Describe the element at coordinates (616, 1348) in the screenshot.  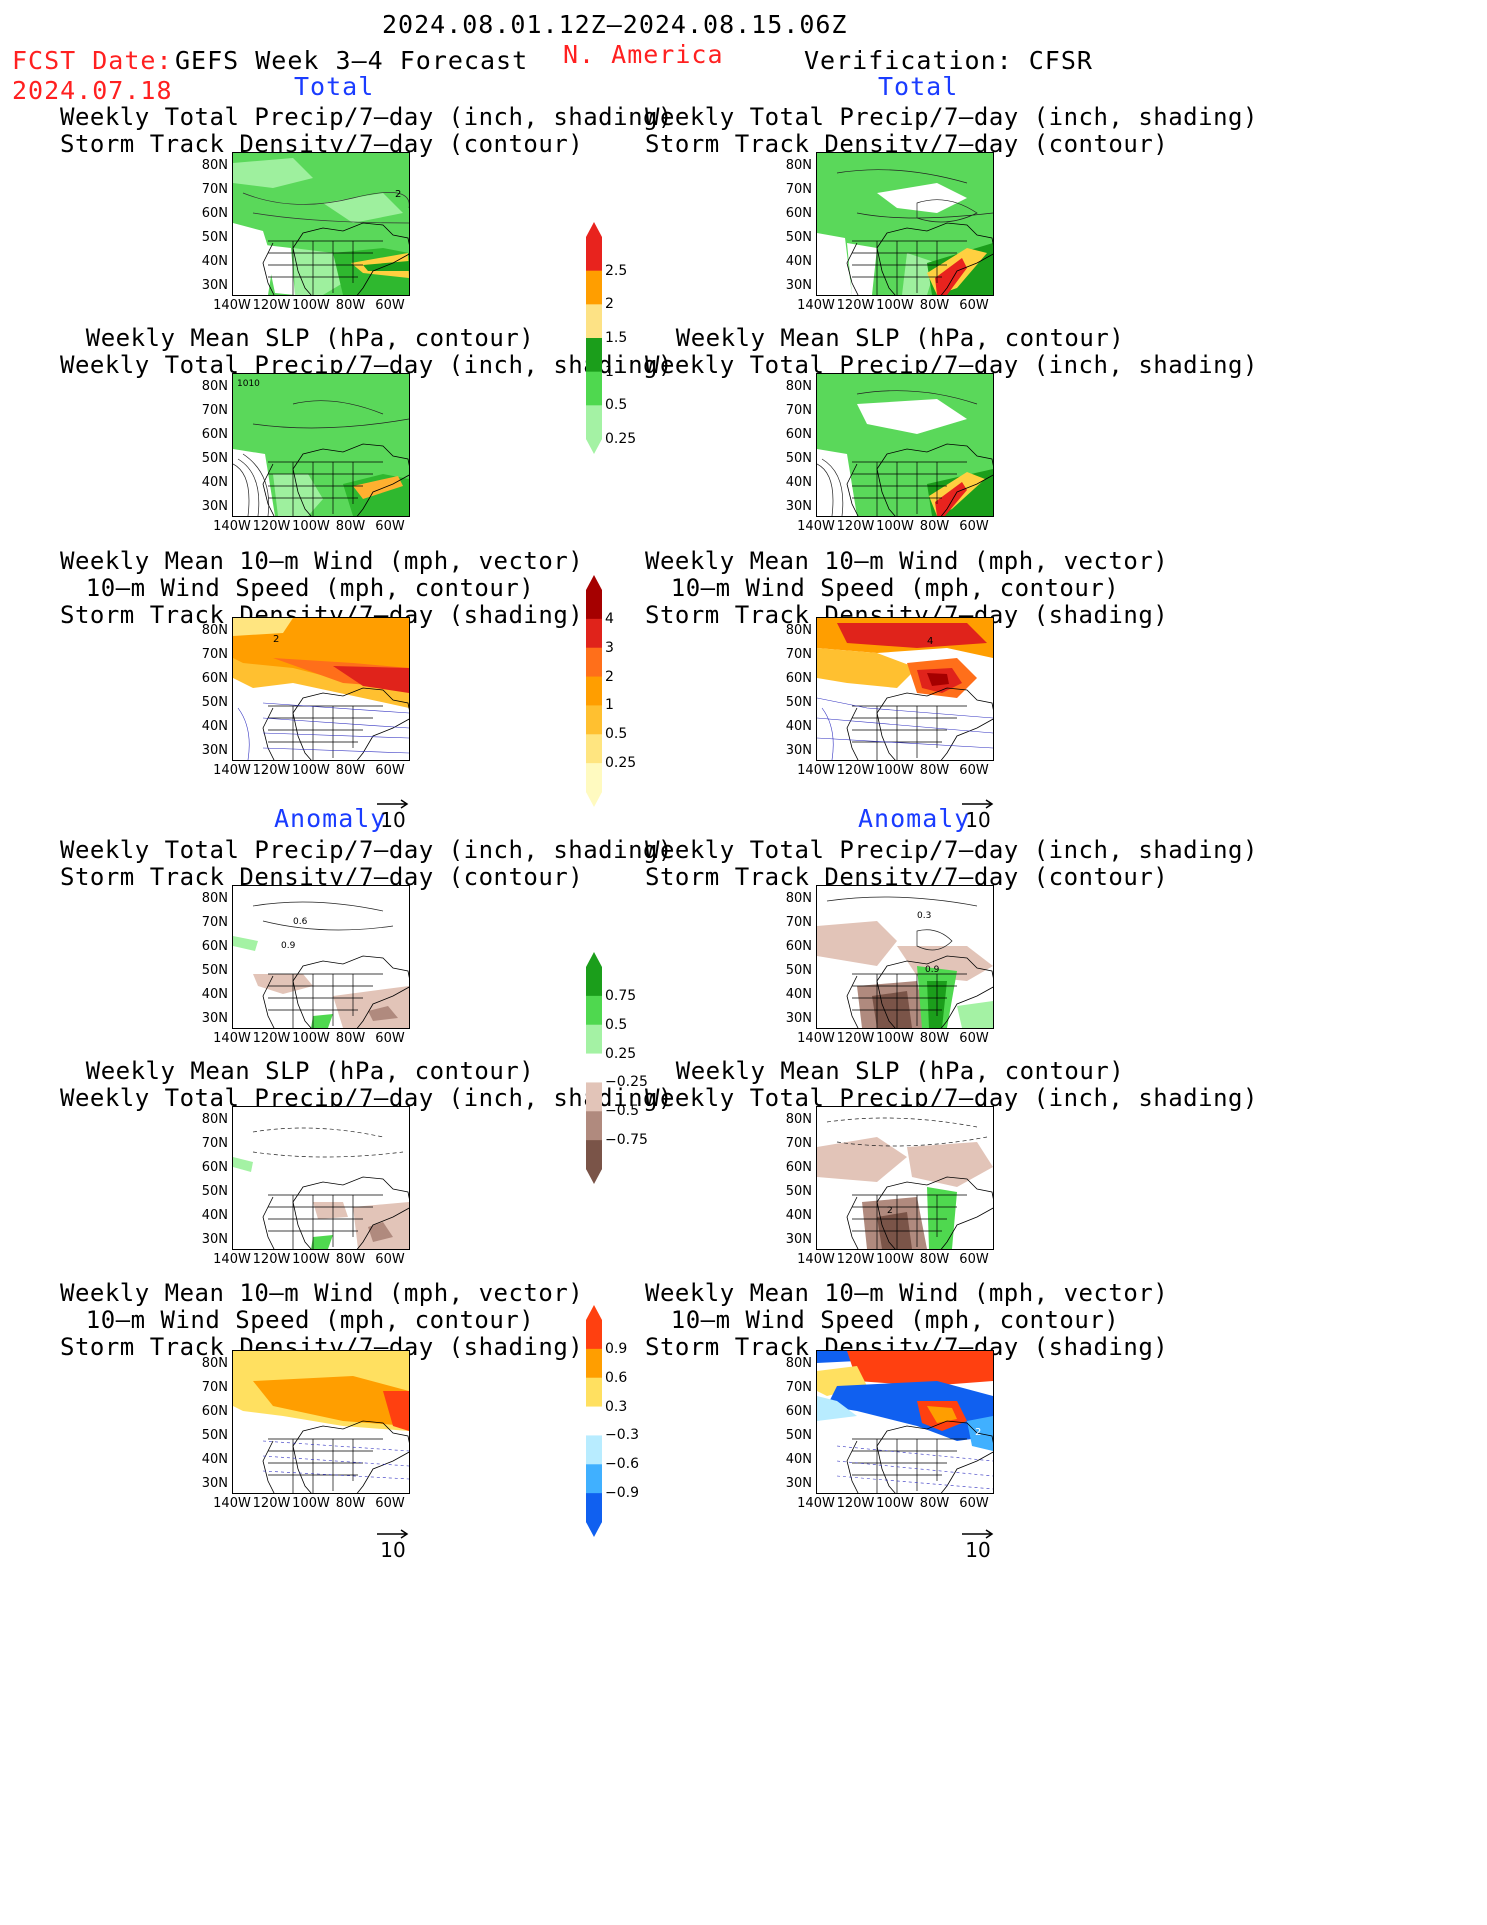
I see `colorbar-label: 0.9` at that location.